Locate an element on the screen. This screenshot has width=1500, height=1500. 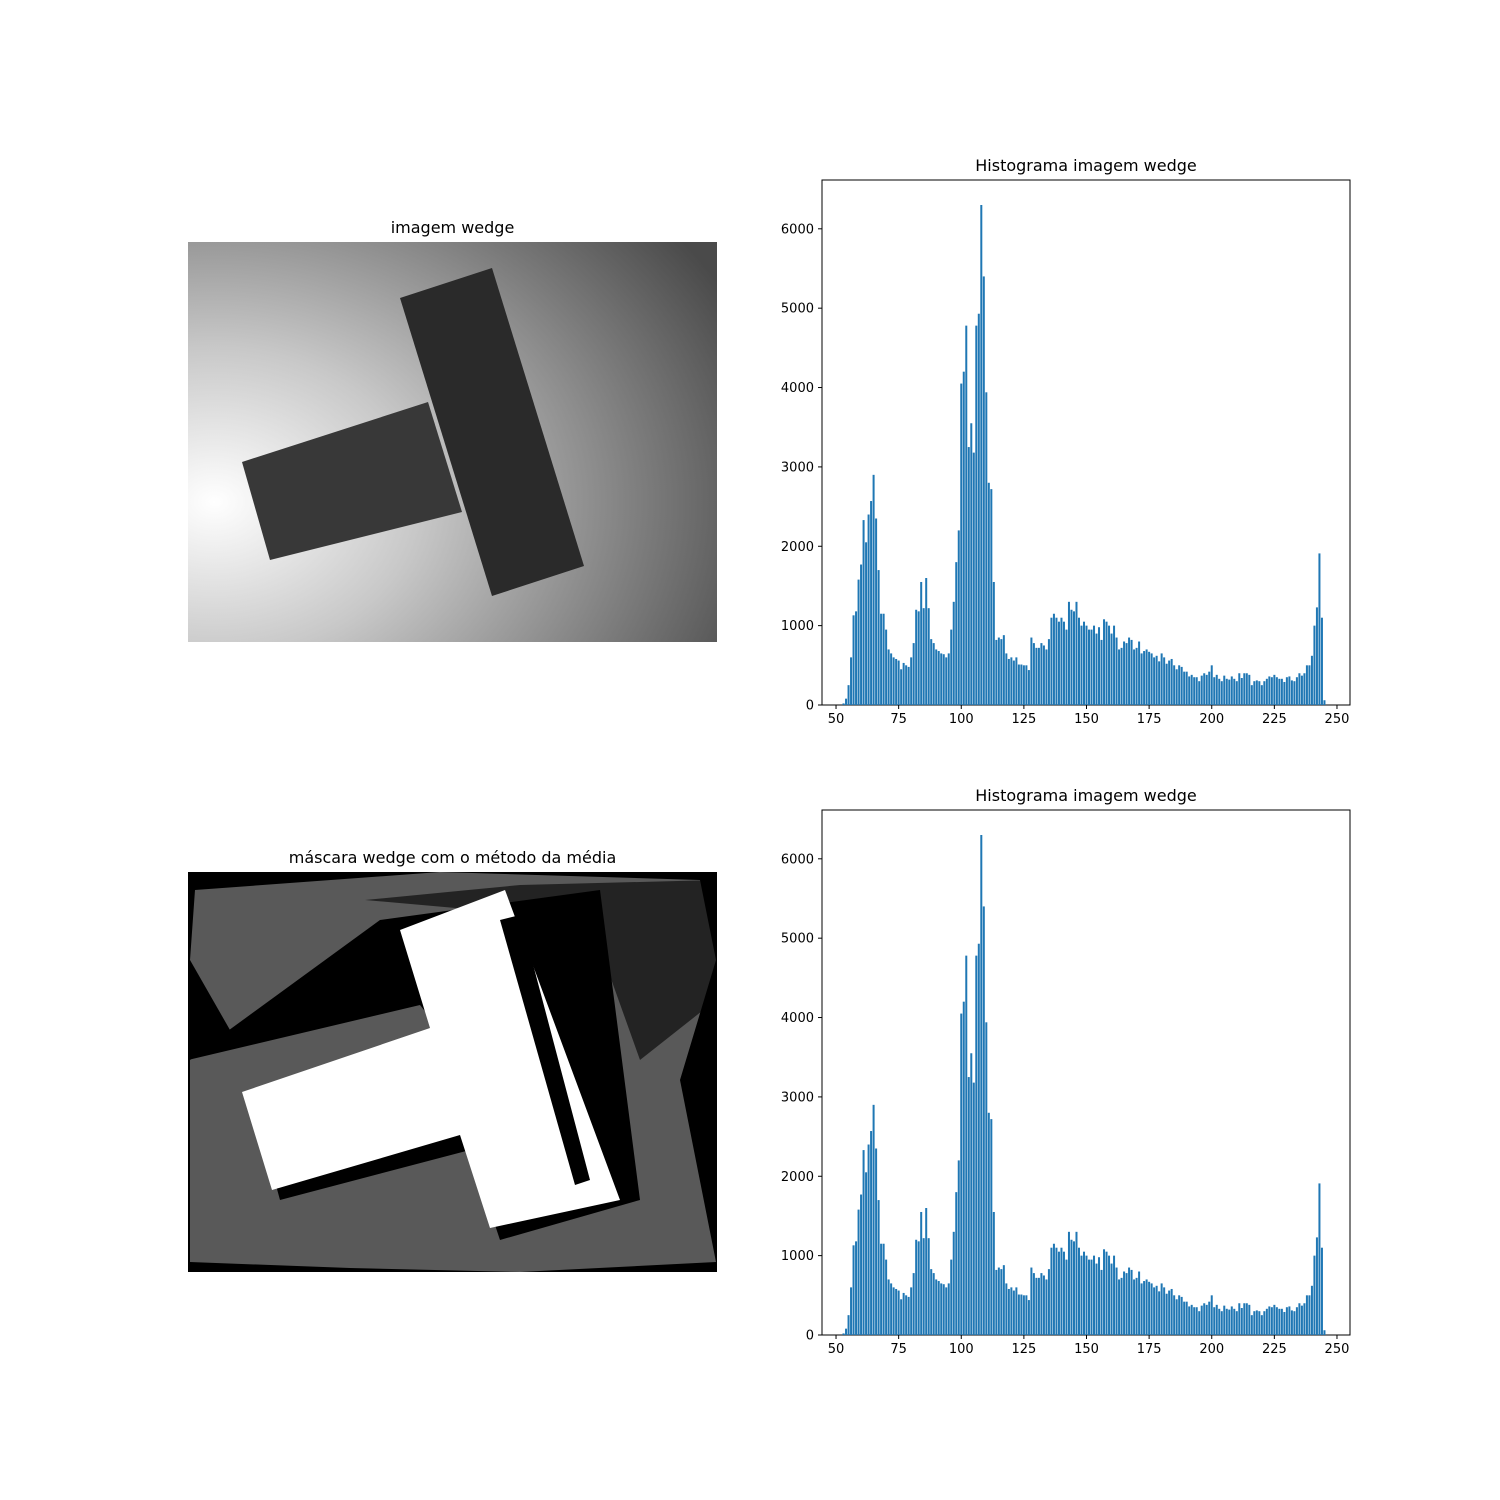
y-tick-label: 2000 is located at coordinates (797, 547).